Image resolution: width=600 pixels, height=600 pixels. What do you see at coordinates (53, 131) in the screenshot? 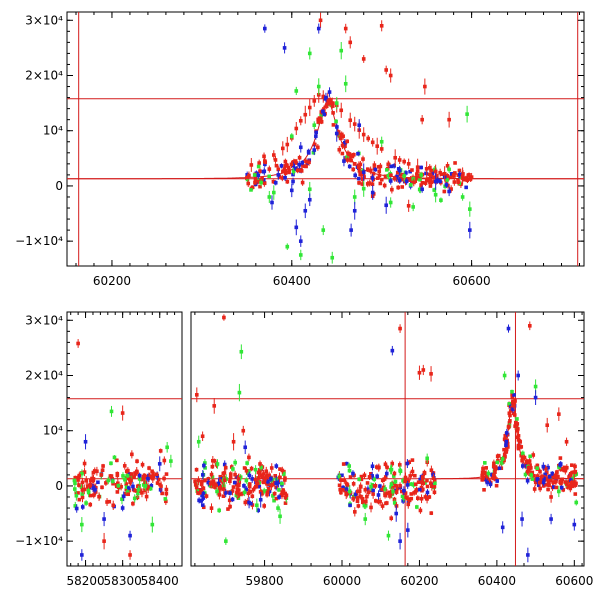
I see `y-tick-label-2: 10⁴` at bounding box center [53, 131].